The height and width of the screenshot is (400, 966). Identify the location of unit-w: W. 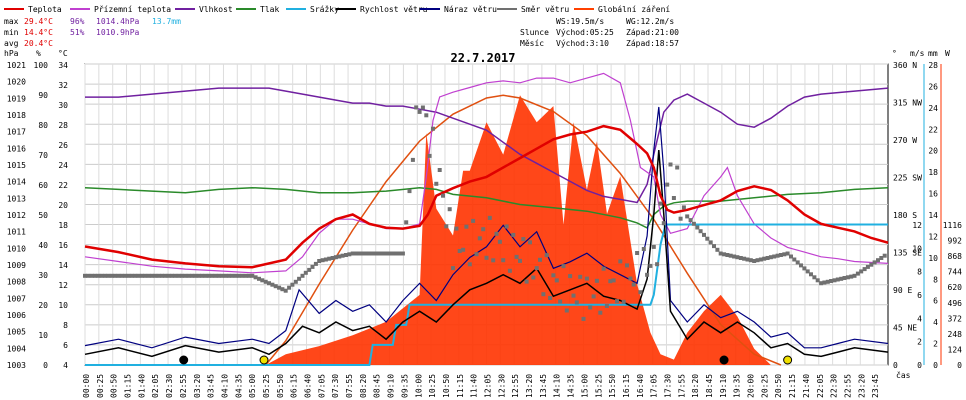
(947, 53).